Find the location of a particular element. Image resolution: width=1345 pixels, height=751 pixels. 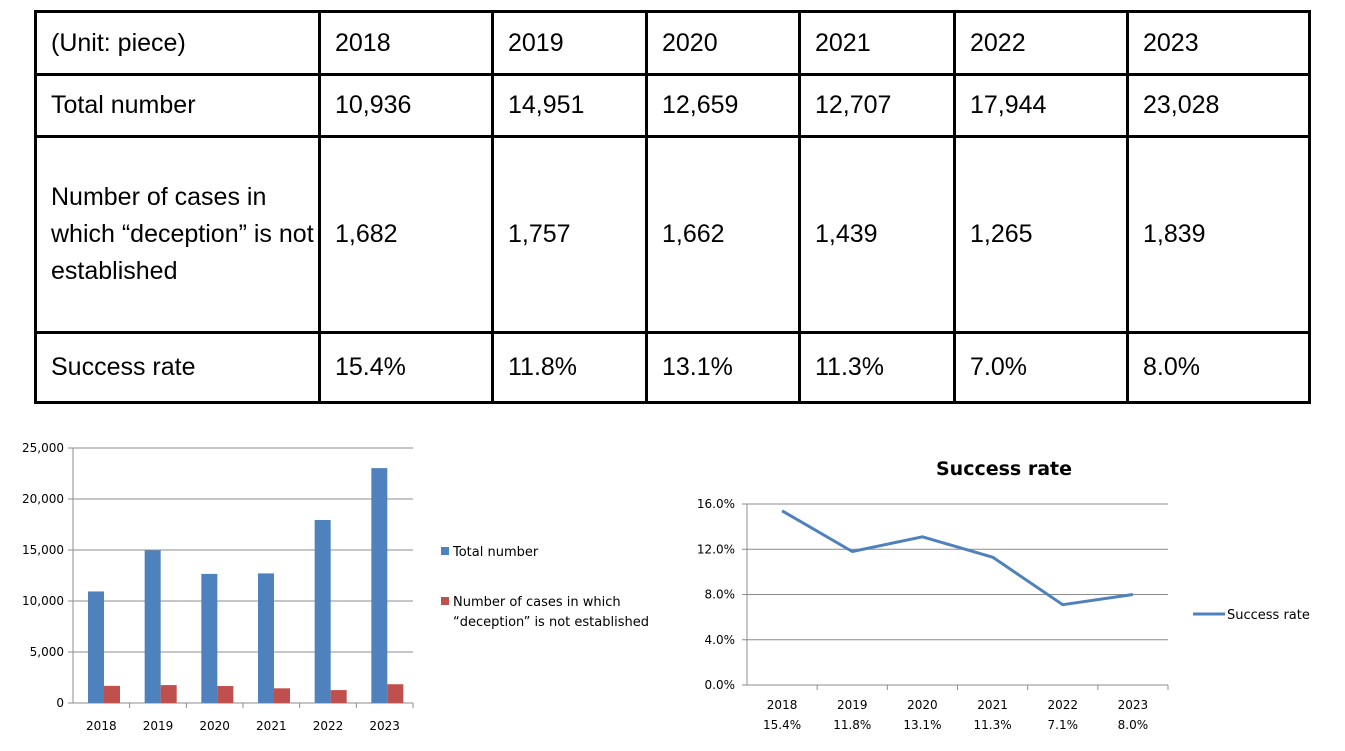

row-label: Success rate is located at coordinates (177, 367).